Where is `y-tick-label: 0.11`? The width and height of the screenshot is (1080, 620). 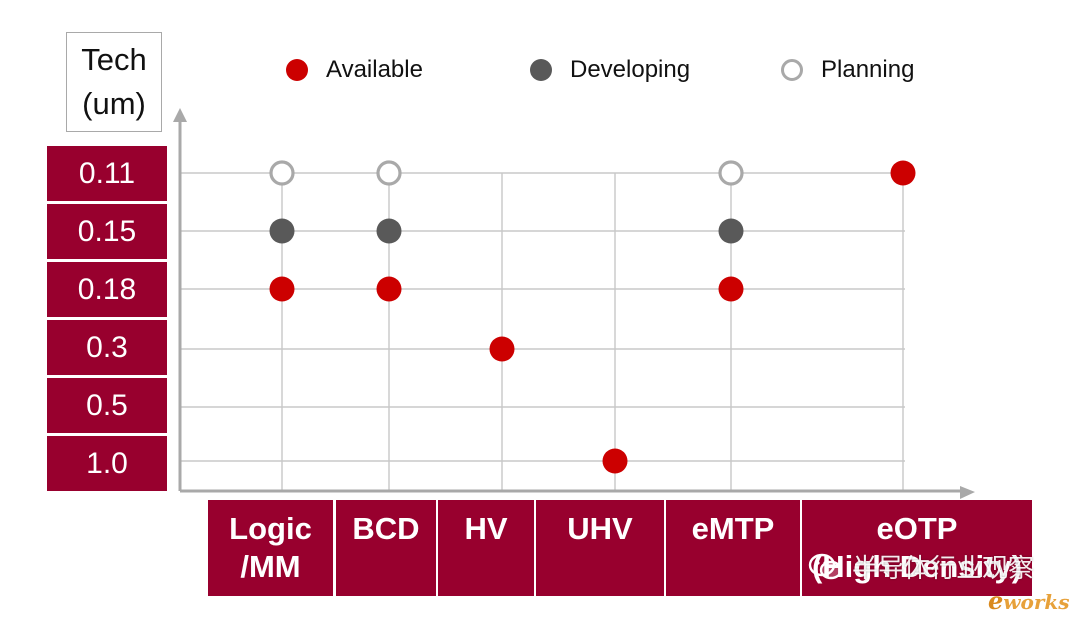
y-tick-label: 0.11 is located at coordinates (107, 173).